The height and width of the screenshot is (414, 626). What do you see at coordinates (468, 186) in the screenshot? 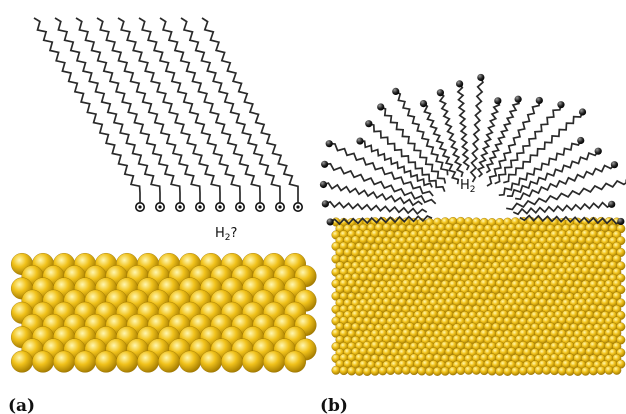
I see `gas-label-b: H2` at bounding box center [468, 186].